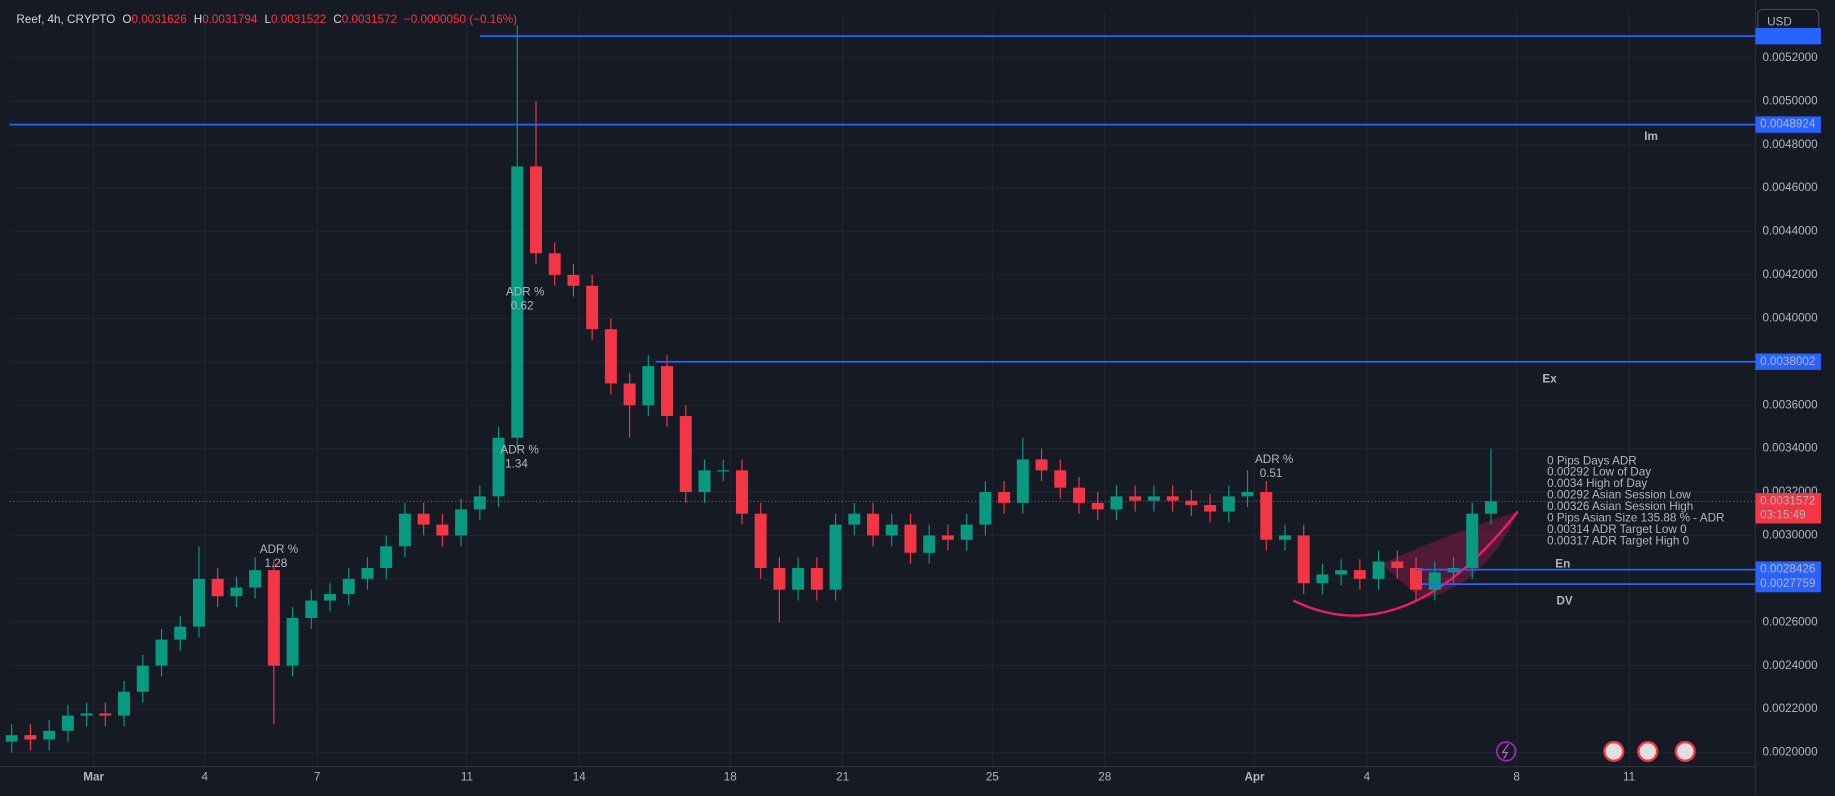  Describe the element at coordinates (1592, 460) in the screenshot. I see `info-line: 0 Pips Days ADR` at that location.